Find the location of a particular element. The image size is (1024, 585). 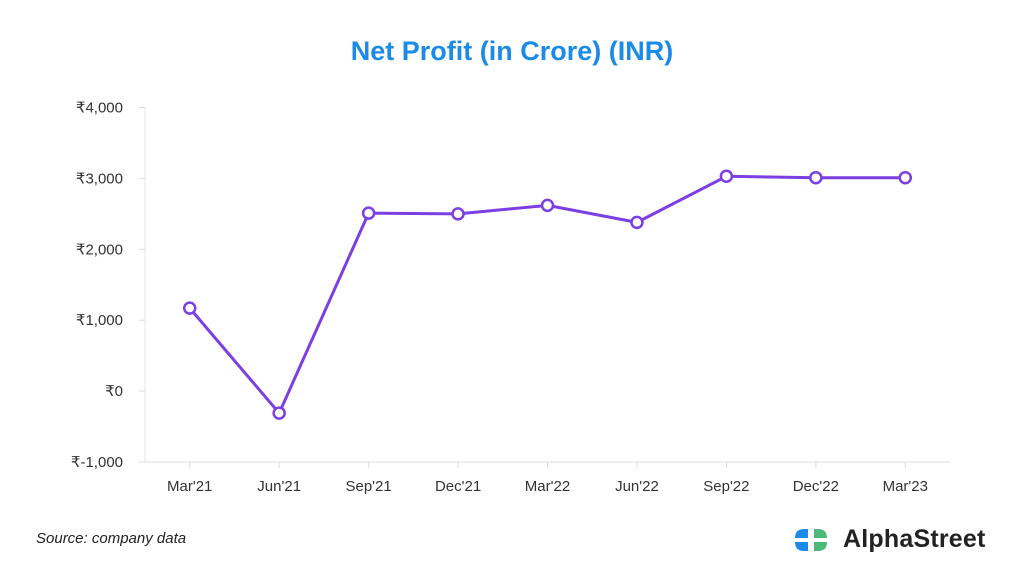

x-tick-label: Mar'23 is located at coordinates (905, 486).